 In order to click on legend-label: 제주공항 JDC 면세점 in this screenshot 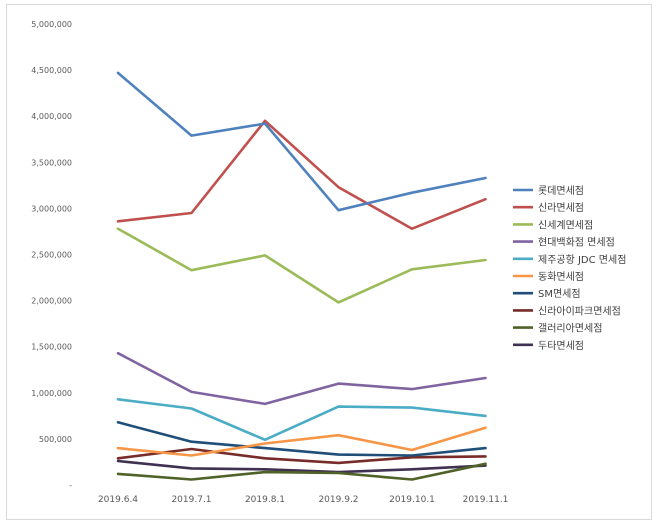, I will do `click(582, 260)`.